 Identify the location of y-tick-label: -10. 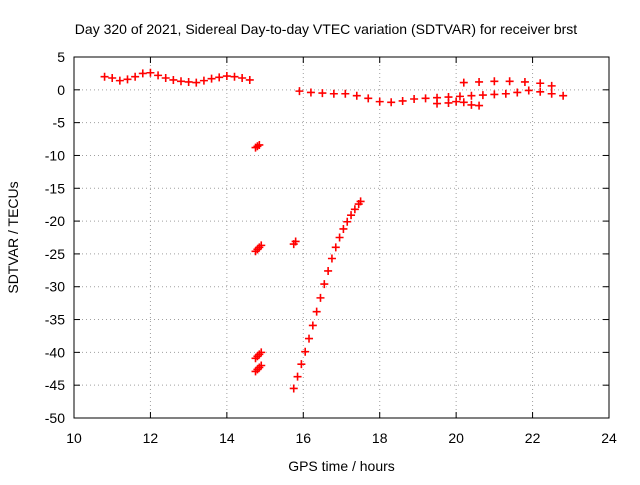
(55, 155).